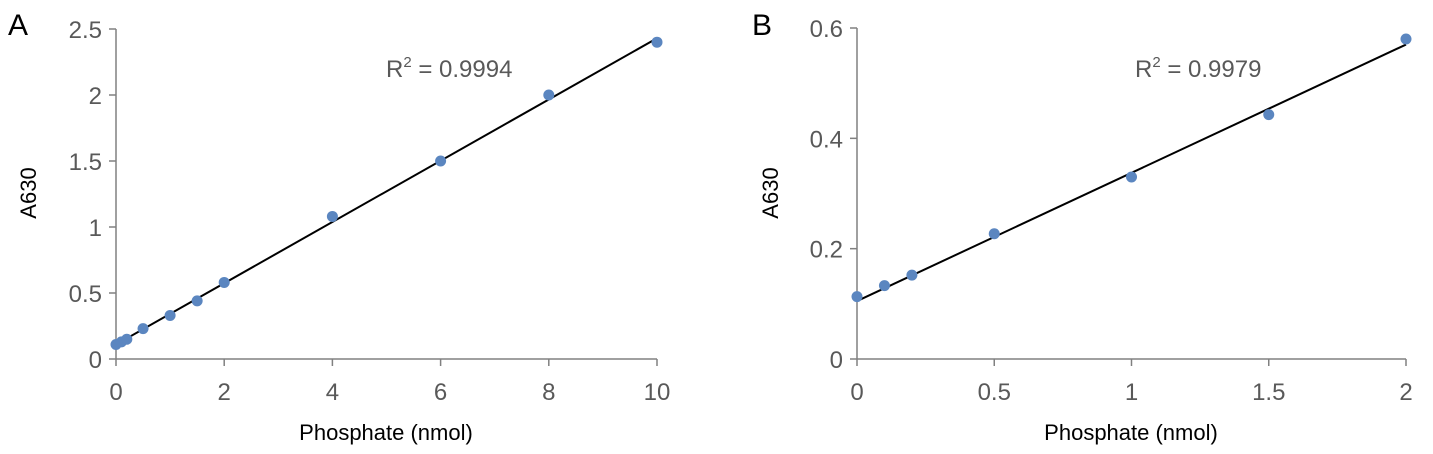 The image size is (1433, 454). I want to click on r-squared-annotation-b: R2 = 0.9979, so click(1198, 68).